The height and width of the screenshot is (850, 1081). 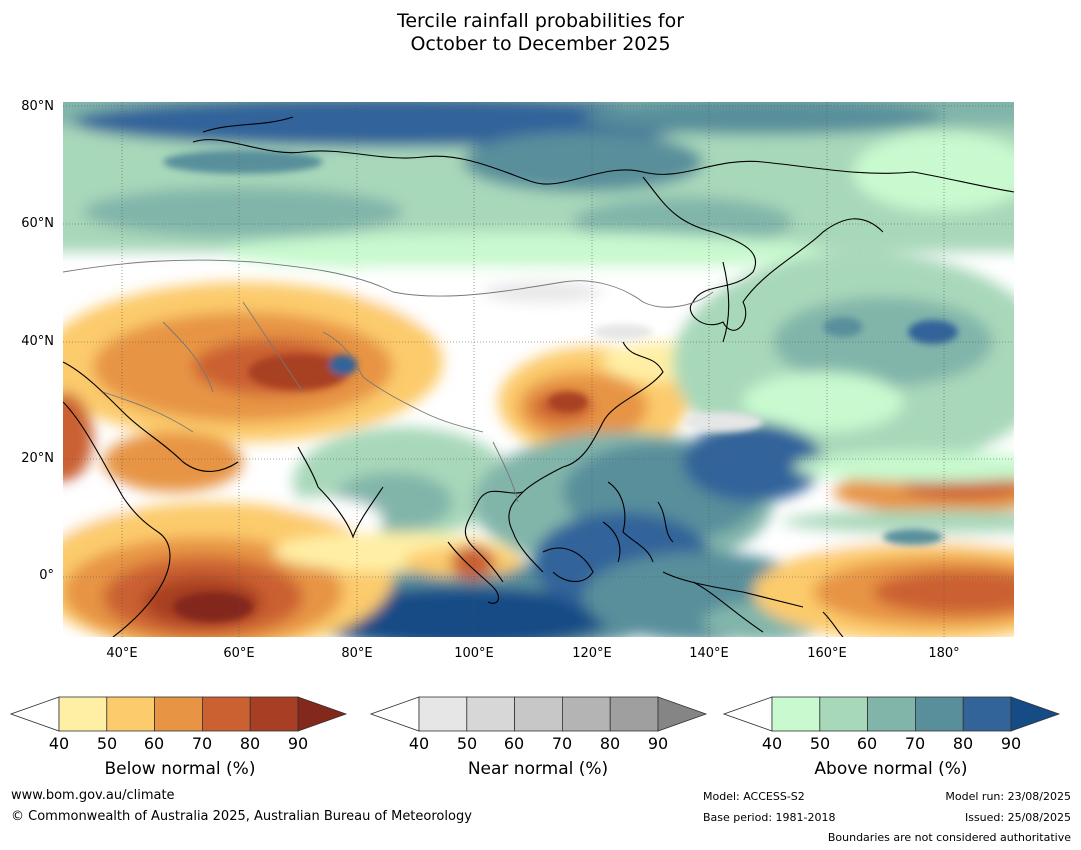 I want to click on above-tick-90: 90, so click(x=1011, y=743).